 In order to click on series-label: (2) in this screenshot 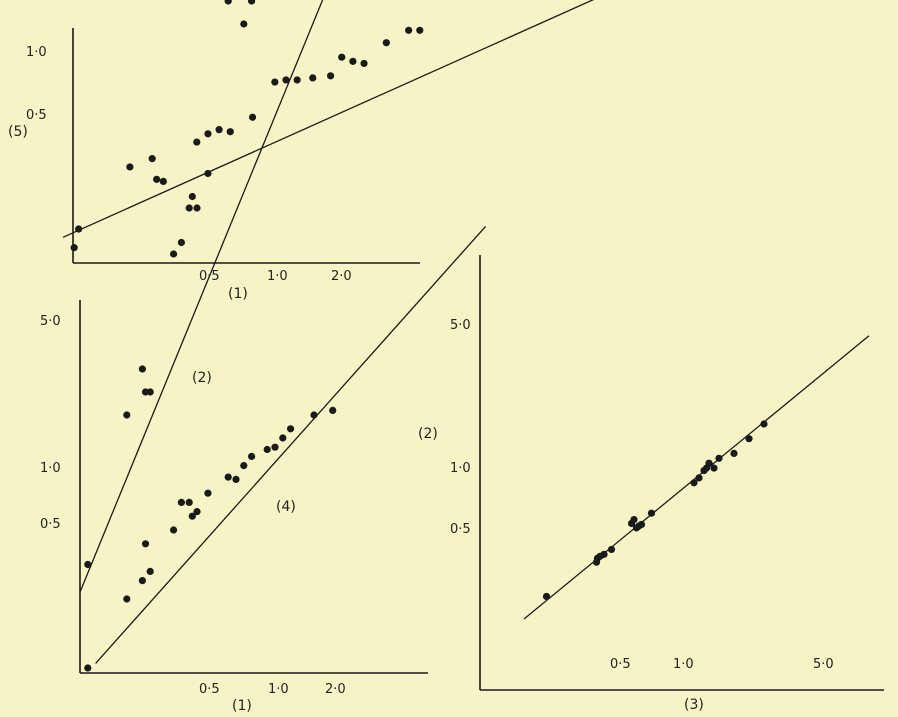, I will do `click(202, 378)`.